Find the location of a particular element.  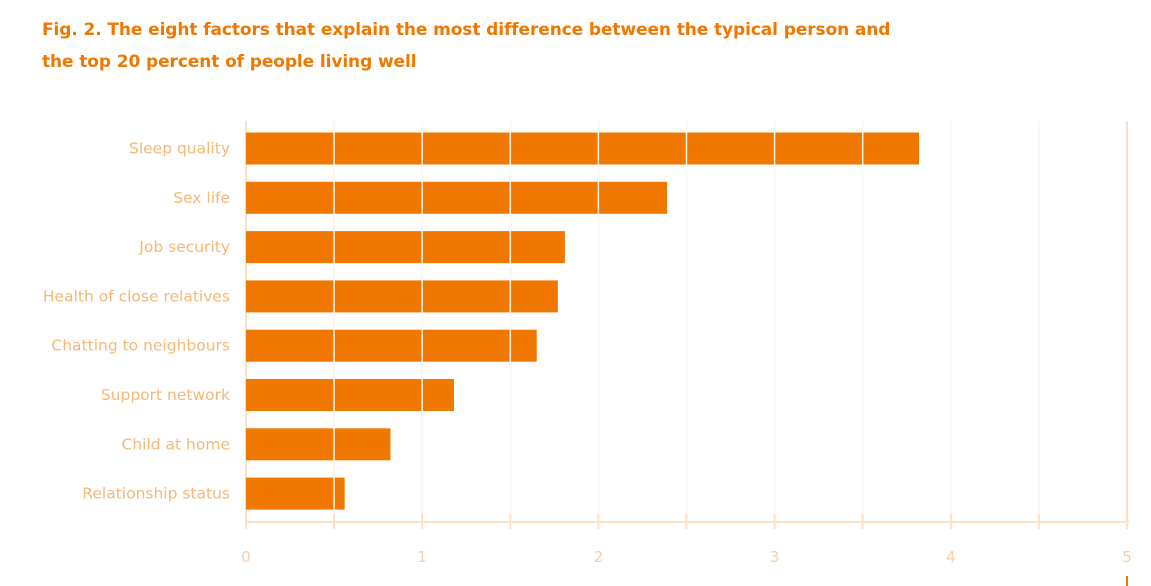

bar-child-at-home is located at coordinates (318, 444).